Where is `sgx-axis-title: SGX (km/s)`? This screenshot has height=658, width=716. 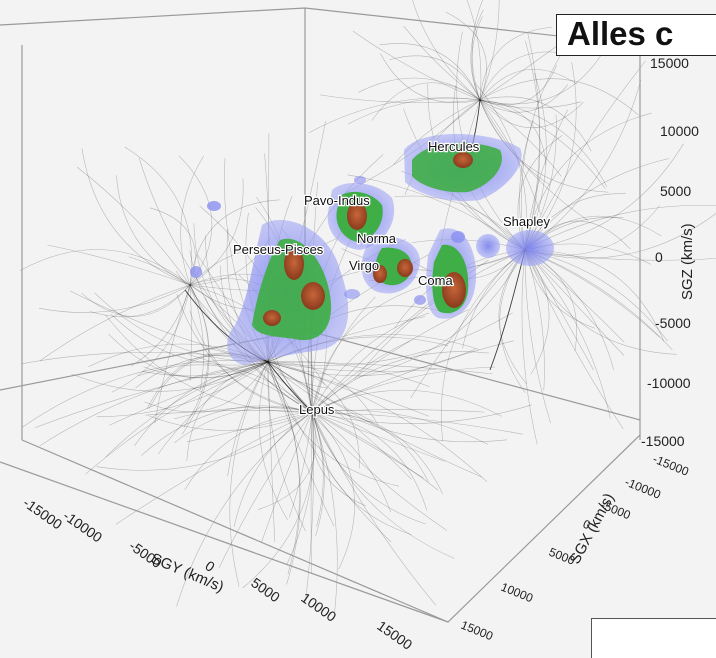 sgx-axis-title: SGX (km/s) is located at coordinates (592, 528).